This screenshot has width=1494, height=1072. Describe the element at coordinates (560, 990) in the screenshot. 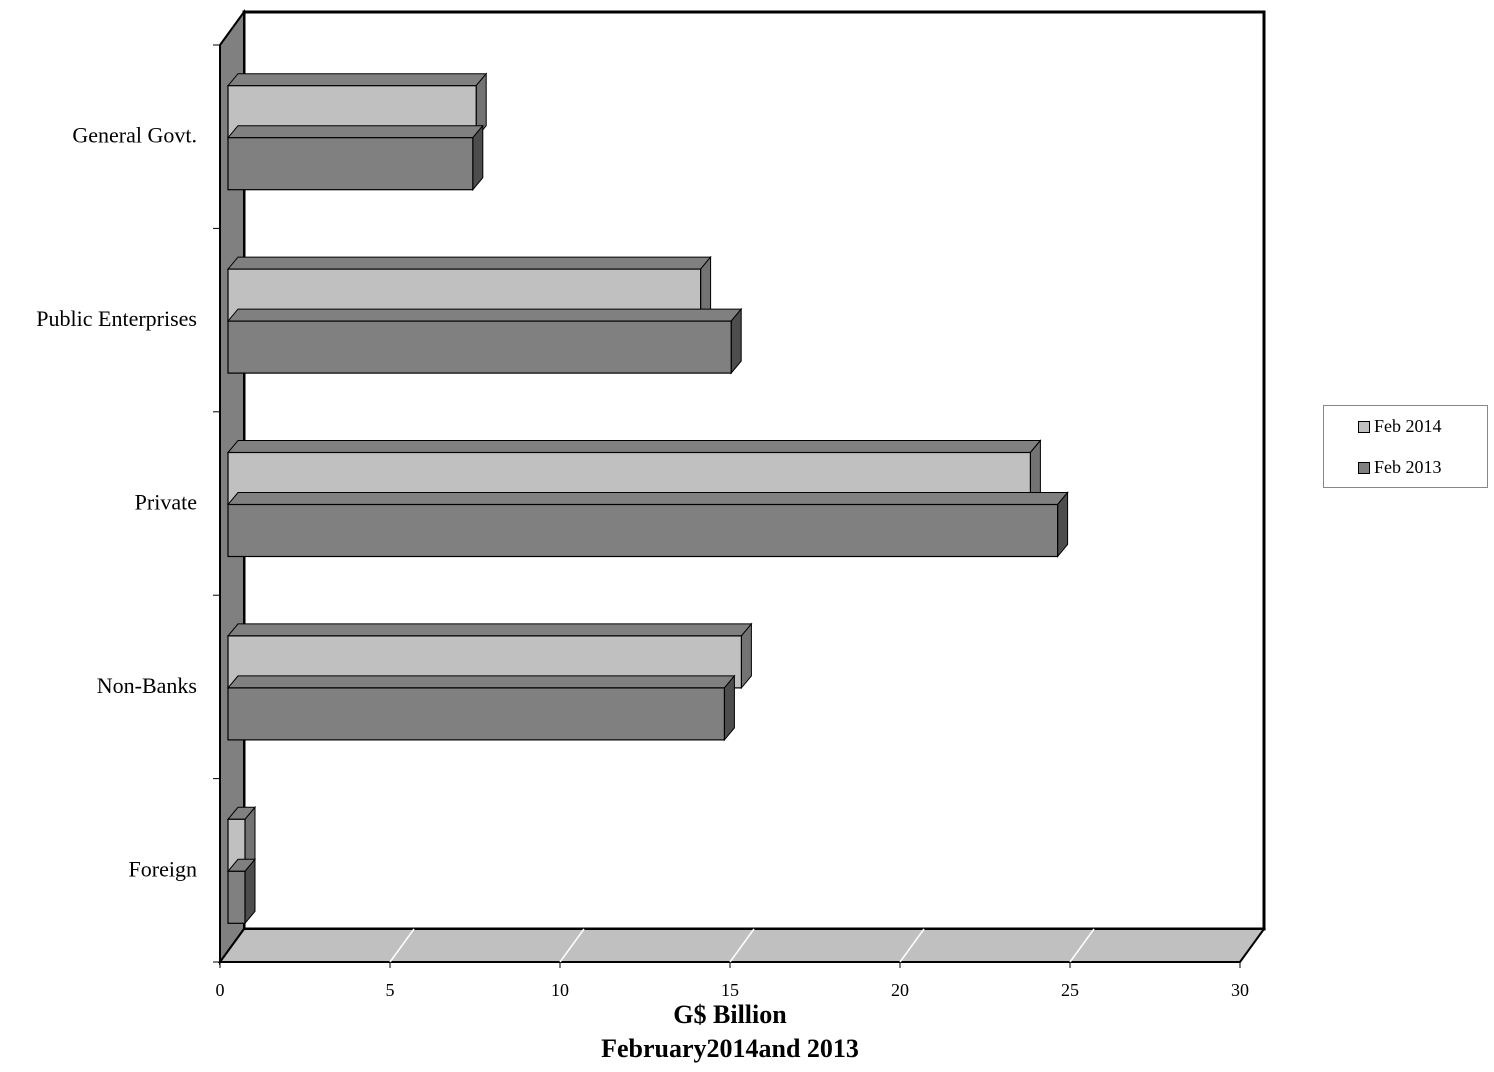

I see `x-tick-label-10: 10` at that location.